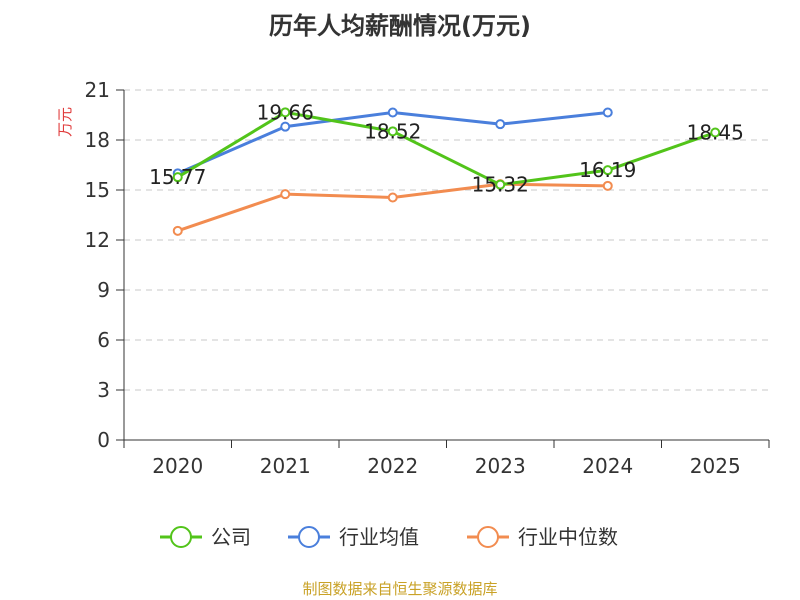 The height and width of the screenshot is (600, 800). I want to click on x-tick-label: 2023, so click(500, 466).